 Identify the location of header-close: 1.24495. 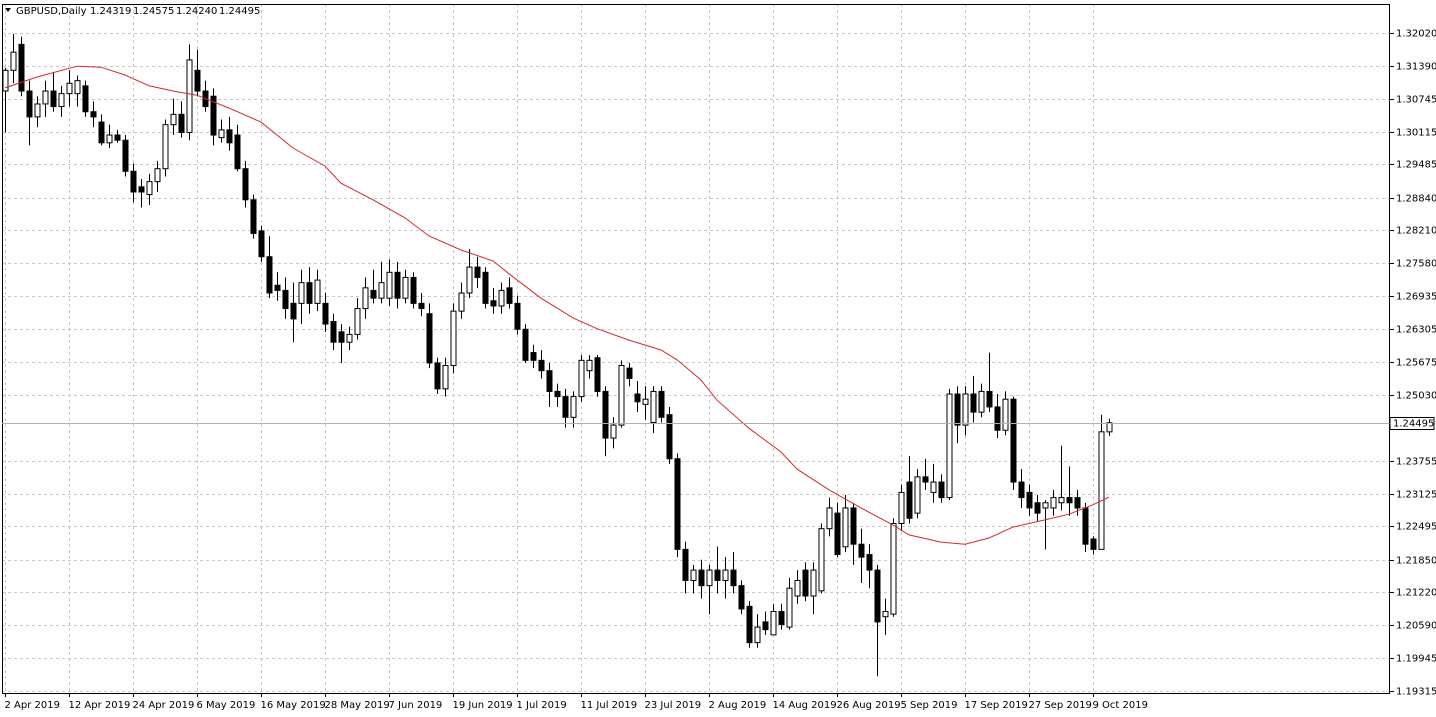
(239, 11).